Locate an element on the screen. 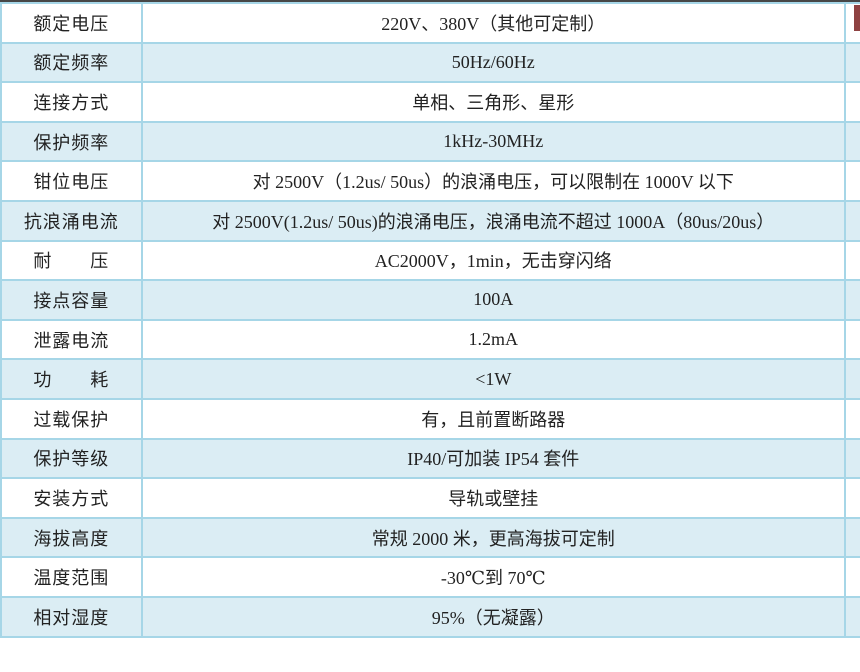 This screenshot has height=672, width=860. spec-label-cell: 泄露电流 is located at coordinates (71, 339).